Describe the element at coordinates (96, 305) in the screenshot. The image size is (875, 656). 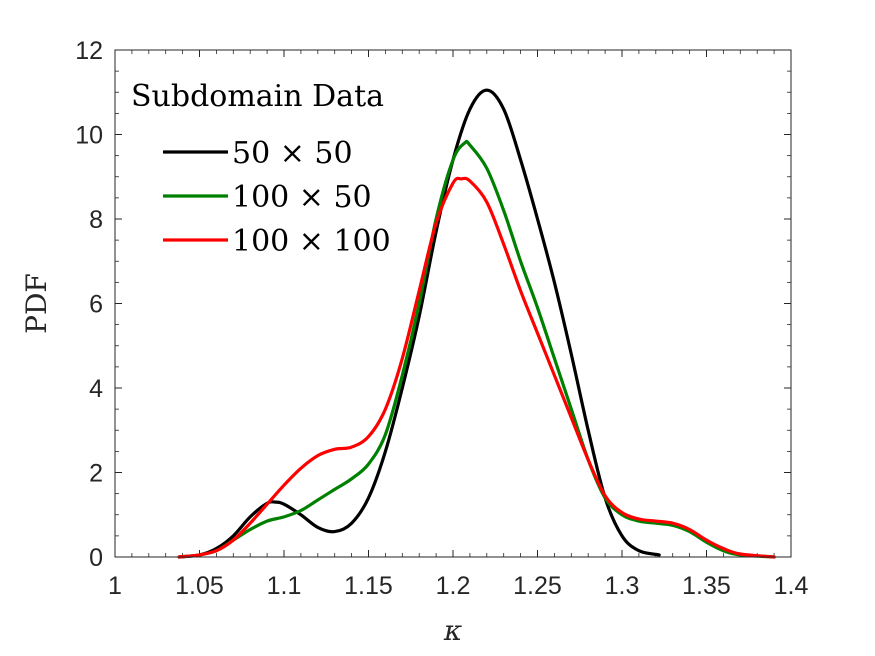
I see `y-tick-label: 6` at that location.